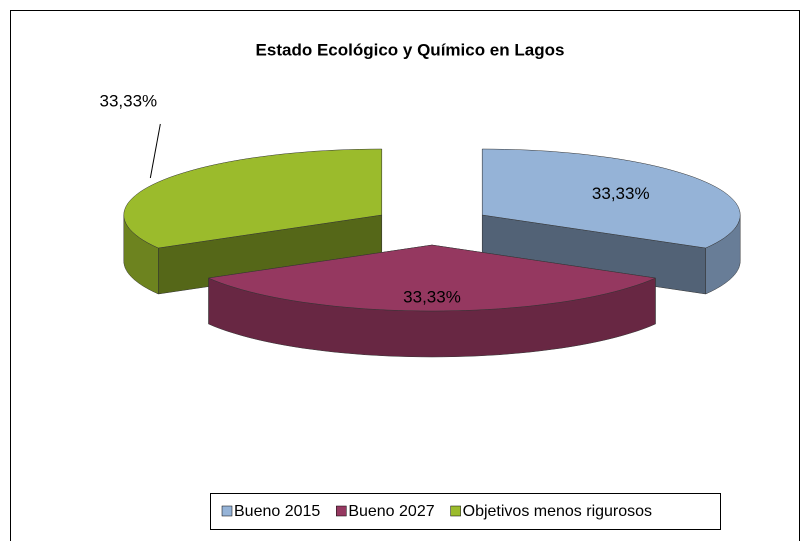 The width and height of the screenshot is (809, 541). What do you see at coordinates (391, 511) in the screenshot?
I see `legend-label: Bueno 2027` at bounding box center [391, 511].